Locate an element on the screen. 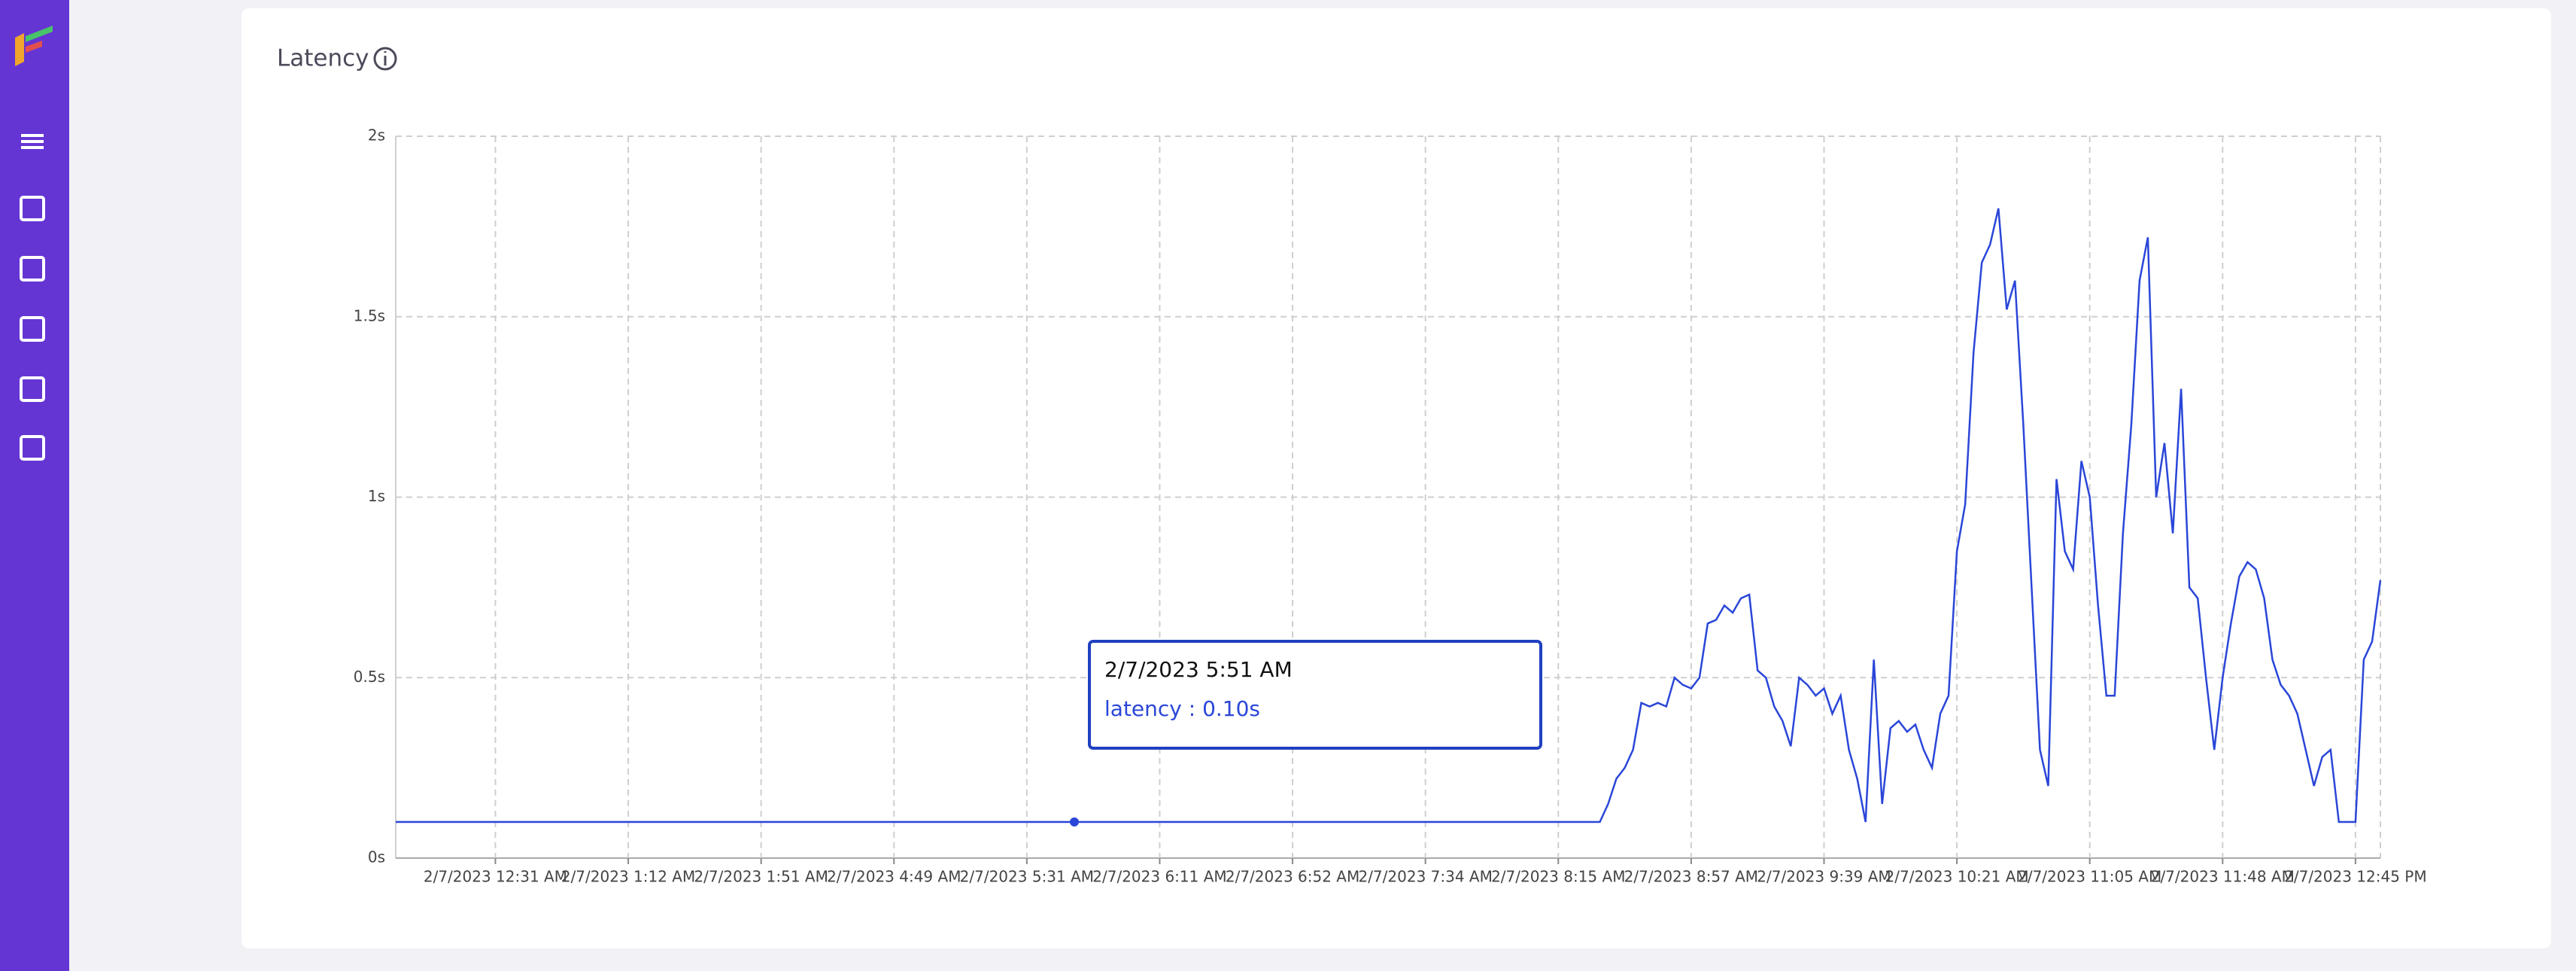 The width and height of the screenshot is (2576, 971). info-icon is located at coordinates (385, 59).